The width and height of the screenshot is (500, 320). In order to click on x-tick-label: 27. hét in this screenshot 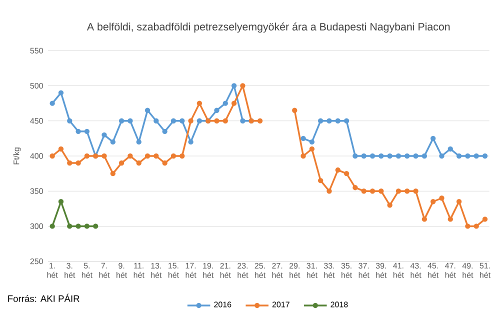, I will do `click(277, 270)`.